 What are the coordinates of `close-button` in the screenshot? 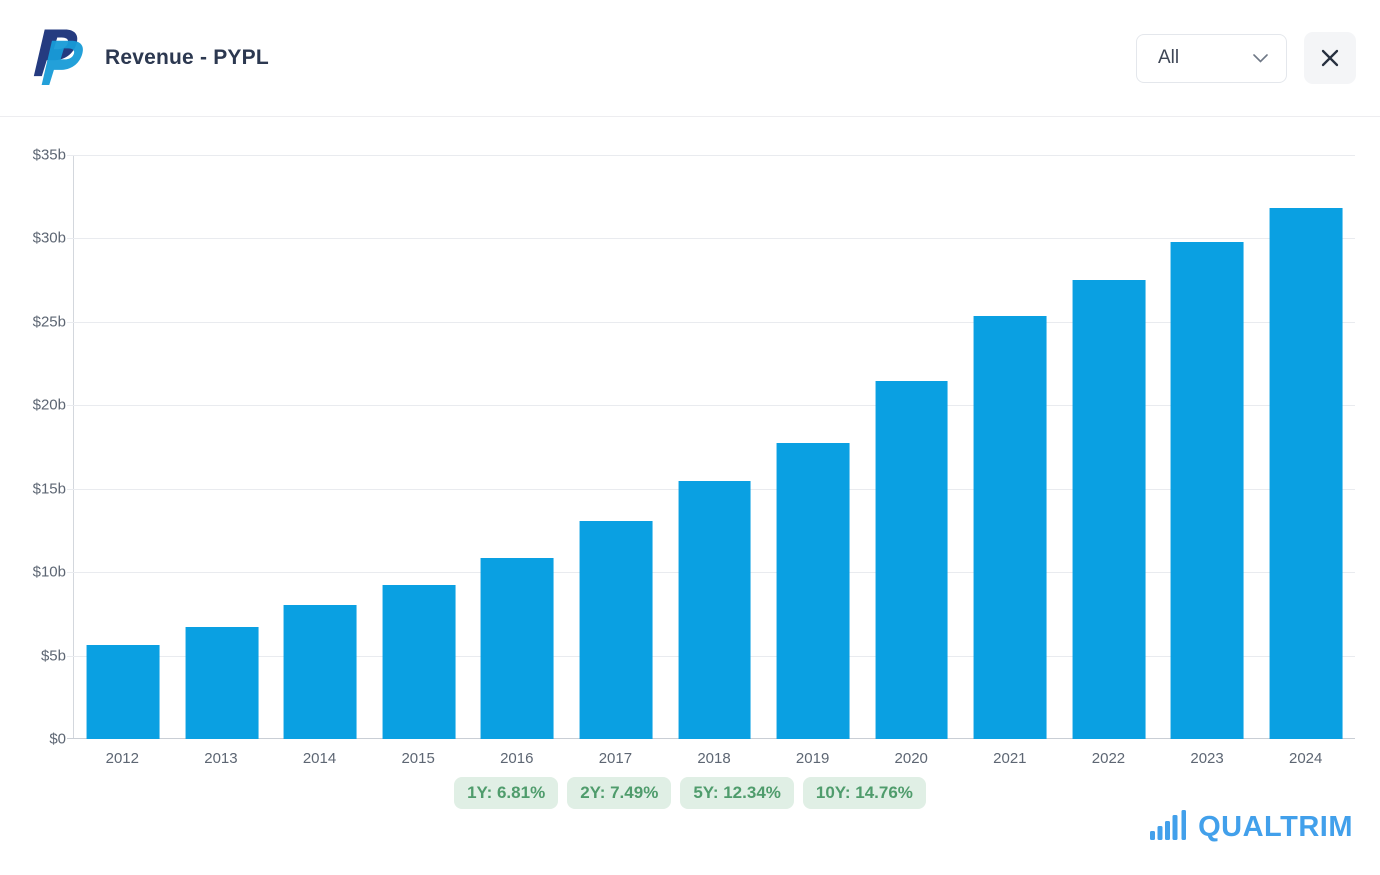 It's located at (1330, 58).